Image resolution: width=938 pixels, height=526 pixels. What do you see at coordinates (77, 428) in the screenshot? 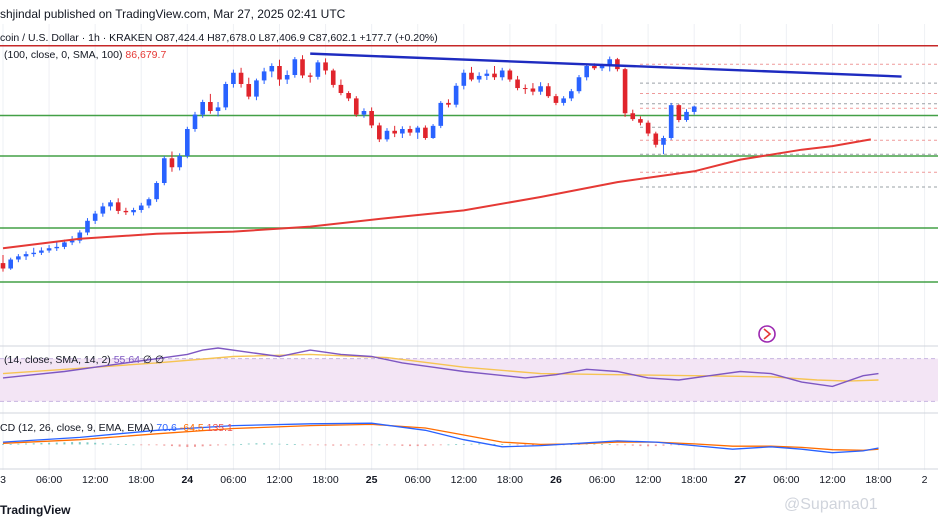
I see `macd-legend-params: CD (12, 26, close, 9, EMA, EMA)` at bounding box center [77, 428].